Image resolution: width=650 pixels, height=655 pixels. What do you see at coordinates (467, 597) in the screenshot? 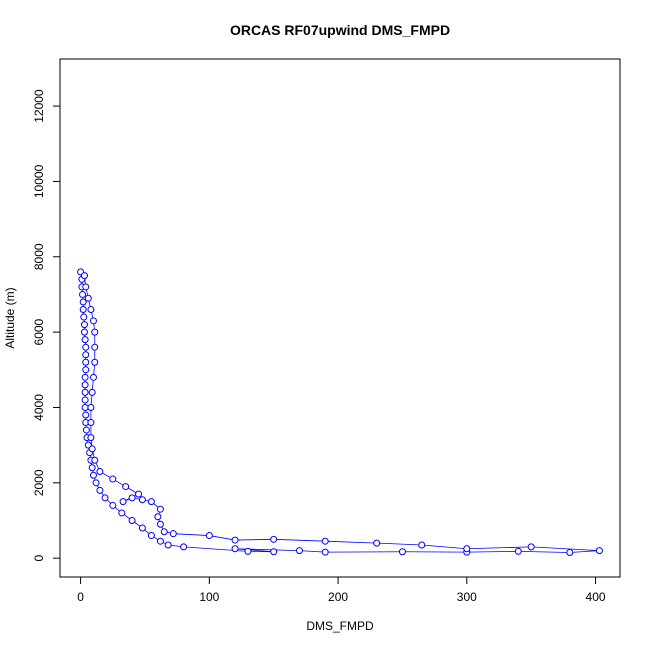
I see `x-tick-label: 300` at bounding box center [467, 597].